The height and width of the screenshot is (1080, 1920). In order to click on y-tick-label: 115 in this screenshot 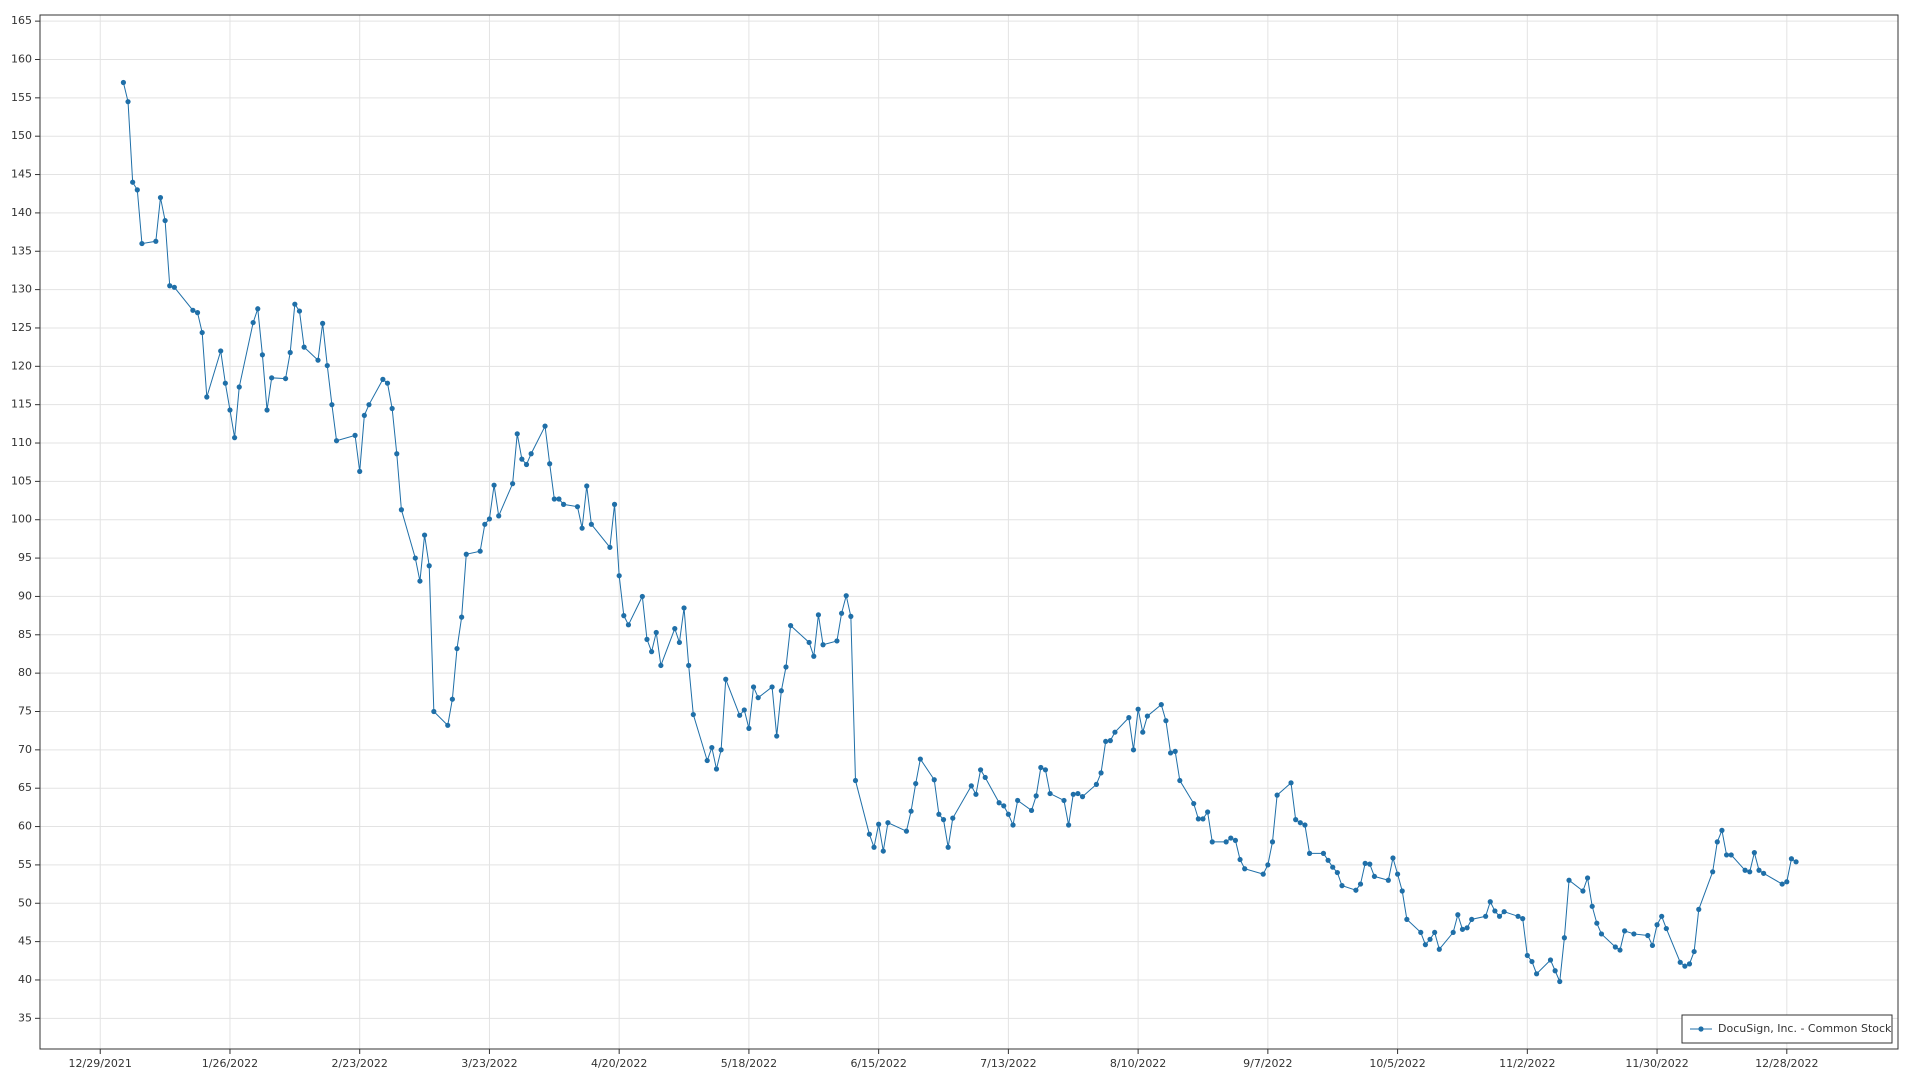, I will do `click(21, 404)`.